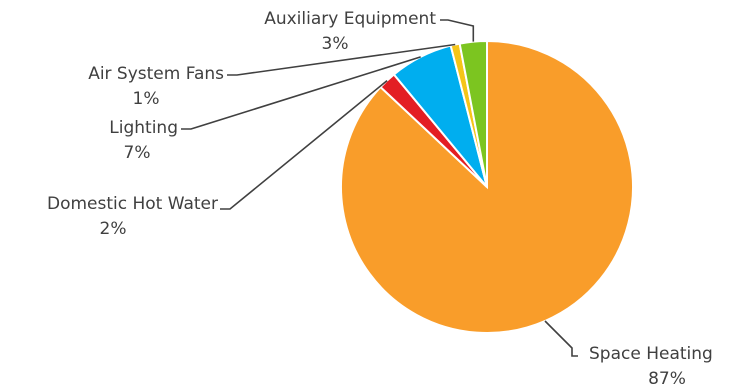  What do you see at coordinates (113, 229) in the screenshot?
I see `label-domestic-hot-water-pct: 2%` at bounding box center [113, 229].